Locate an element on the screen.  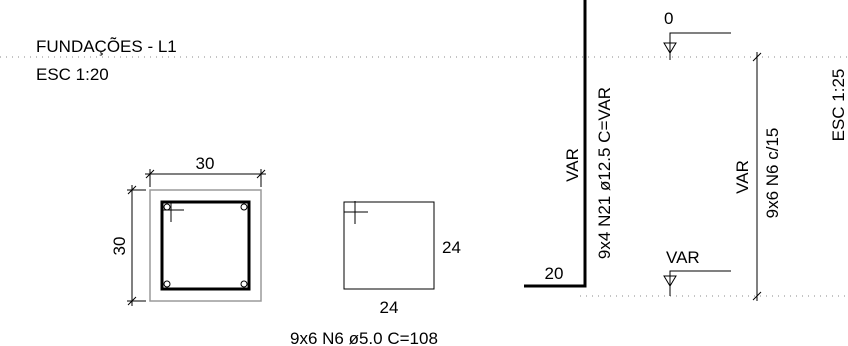
longitudinal-bar: VAR 9x4 N21 ø12.5 C=VAR 20 is located at coordinates (569, 144).